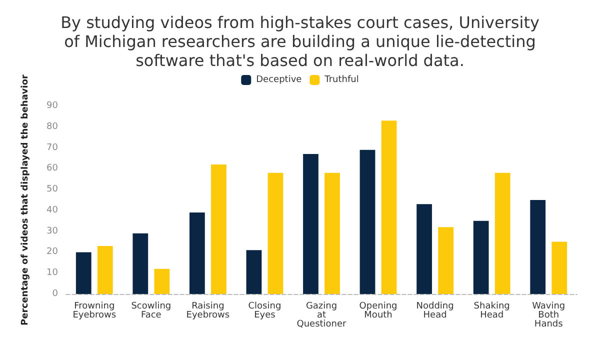 Image resolution: width=600 pixels, height=346 pixels. I want to click on x-tick-label: Gazing at Questioner, so click(321, 316).